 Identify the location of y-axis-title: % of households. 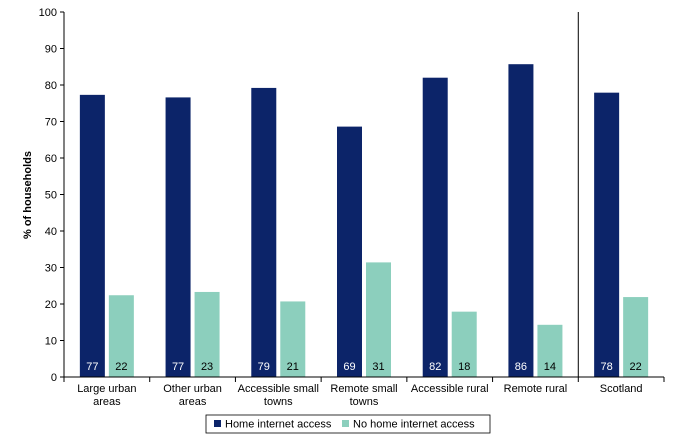
(28, 195).